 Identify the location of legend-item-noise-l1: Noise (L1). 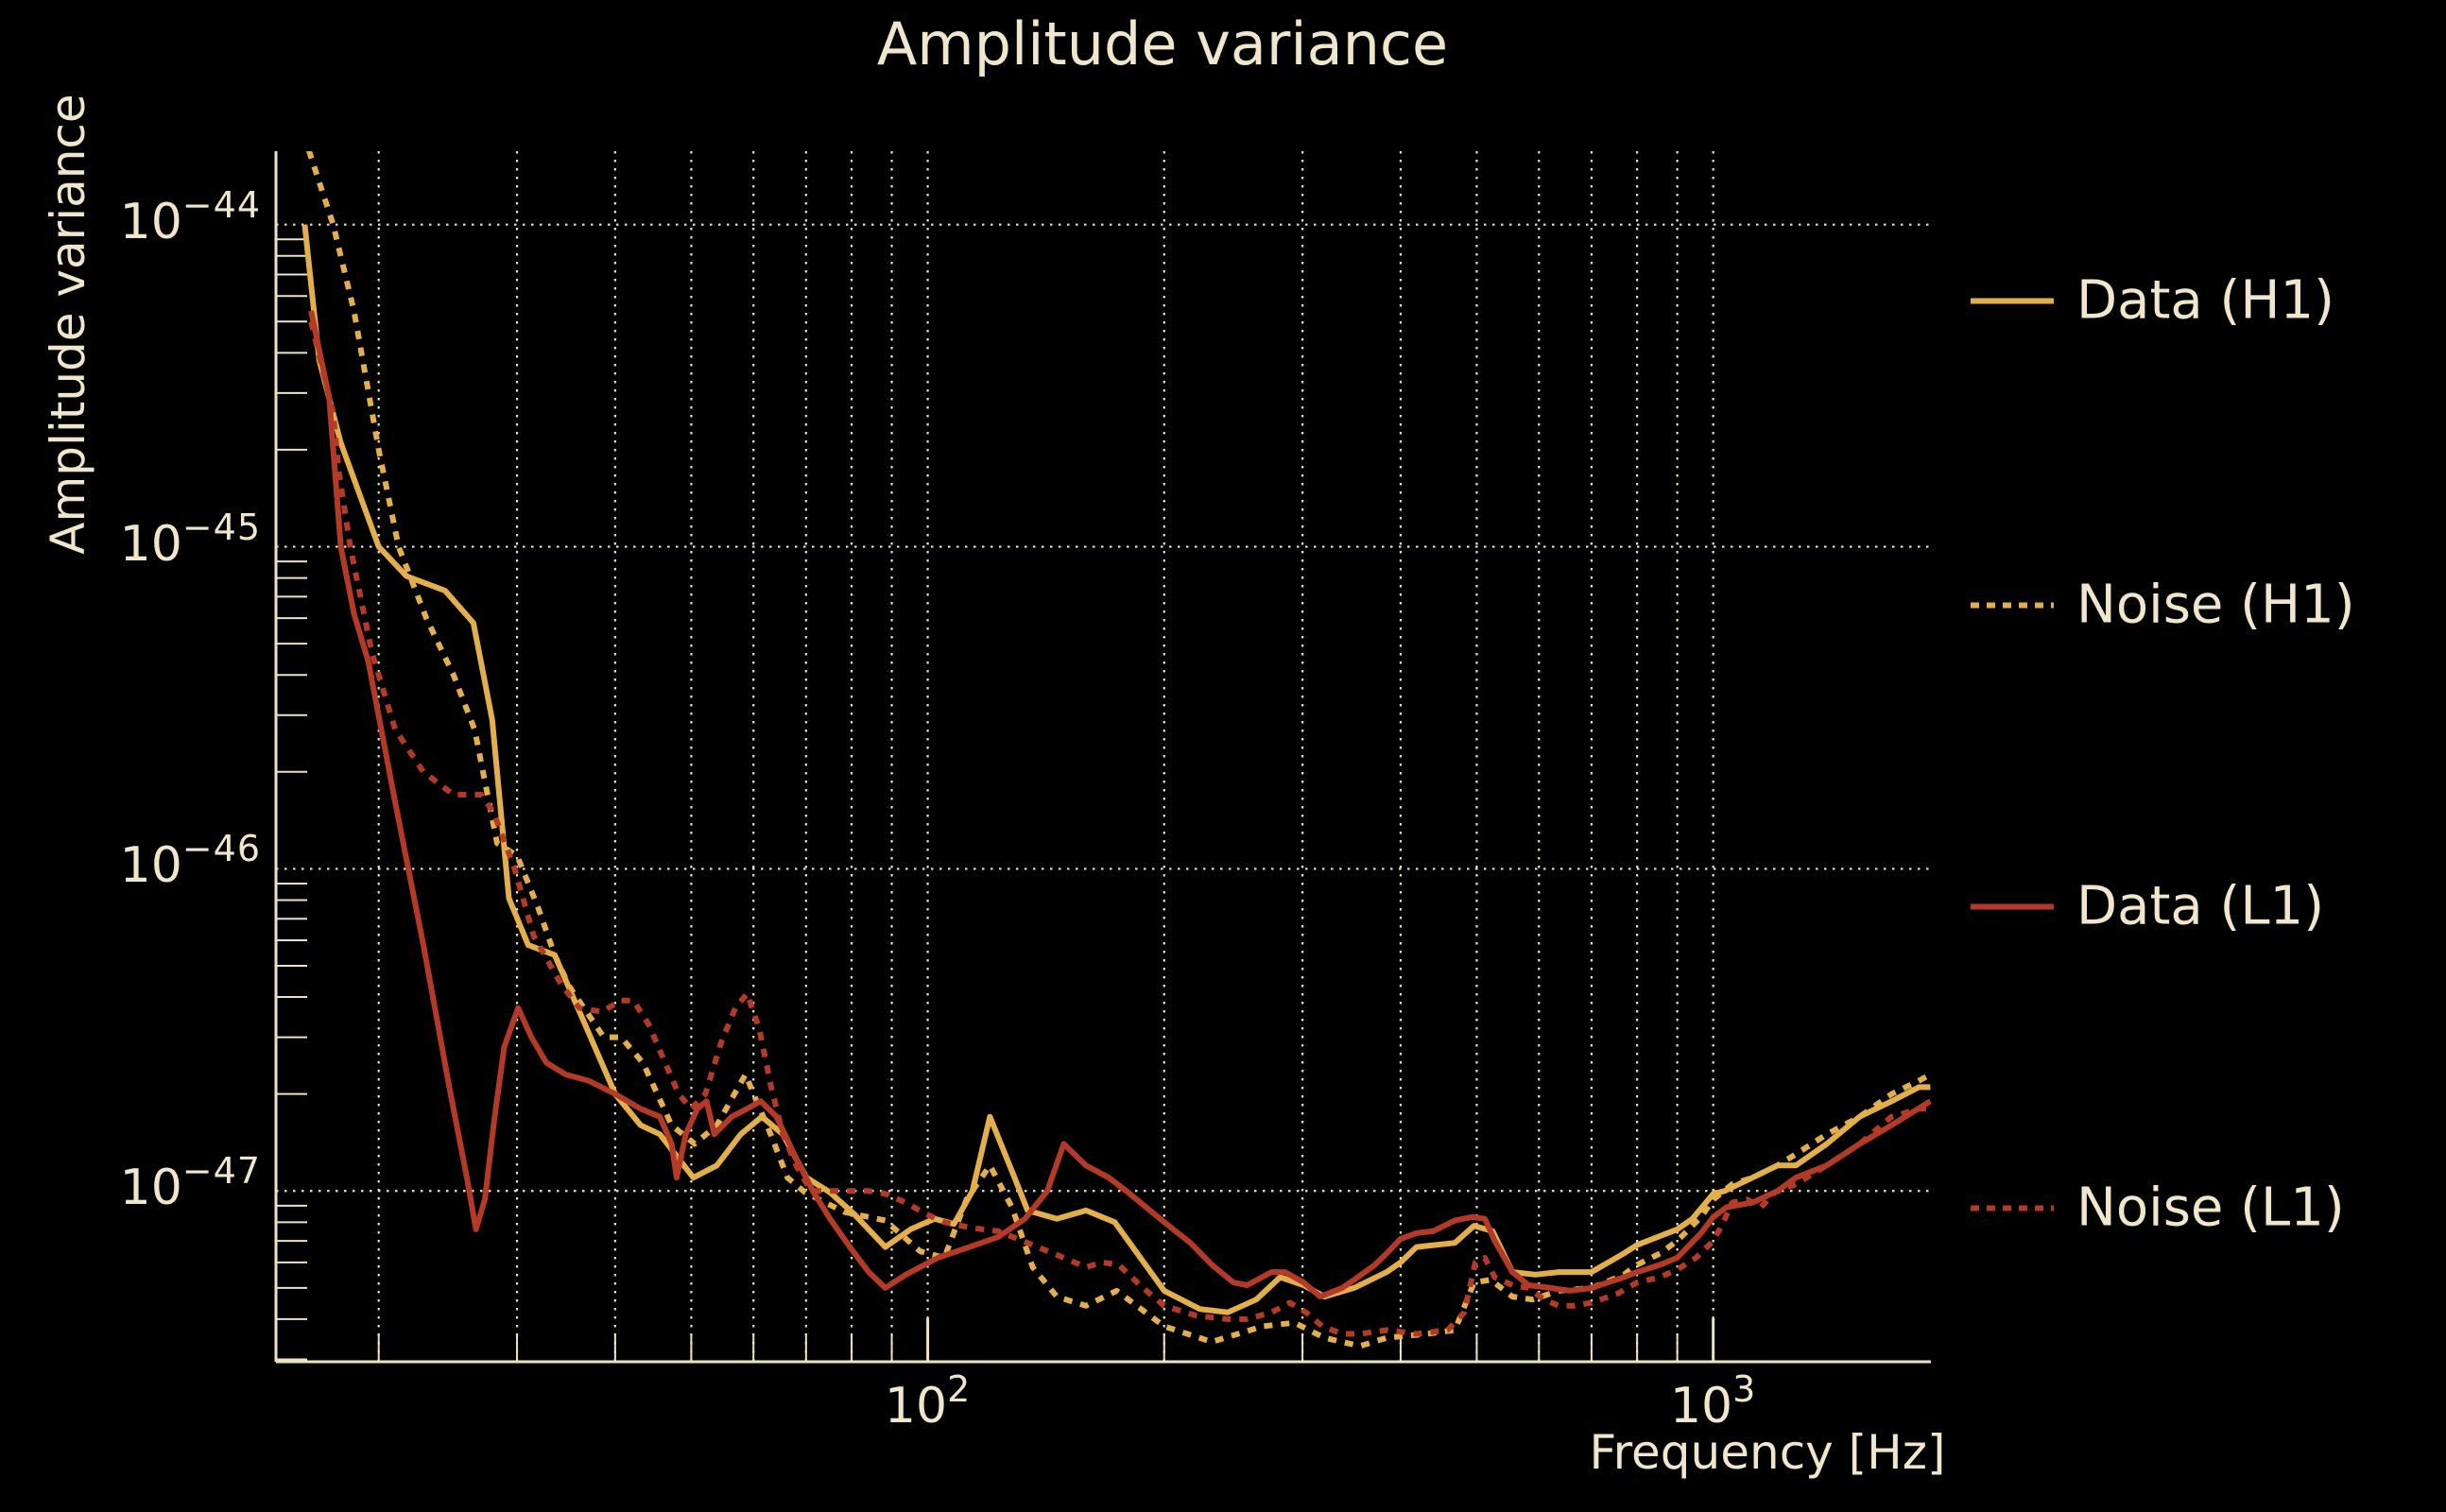
(2158, 1208).